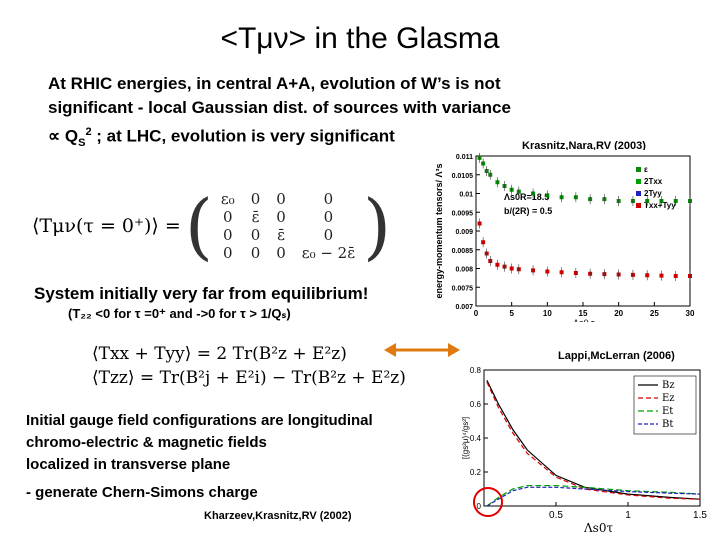 This screenshot has height=540, width=720. What do you see at coordinates (463, 213) in the screenshot?
I see `y-tick-label: 0.0095` at bounding box center [463, 213].